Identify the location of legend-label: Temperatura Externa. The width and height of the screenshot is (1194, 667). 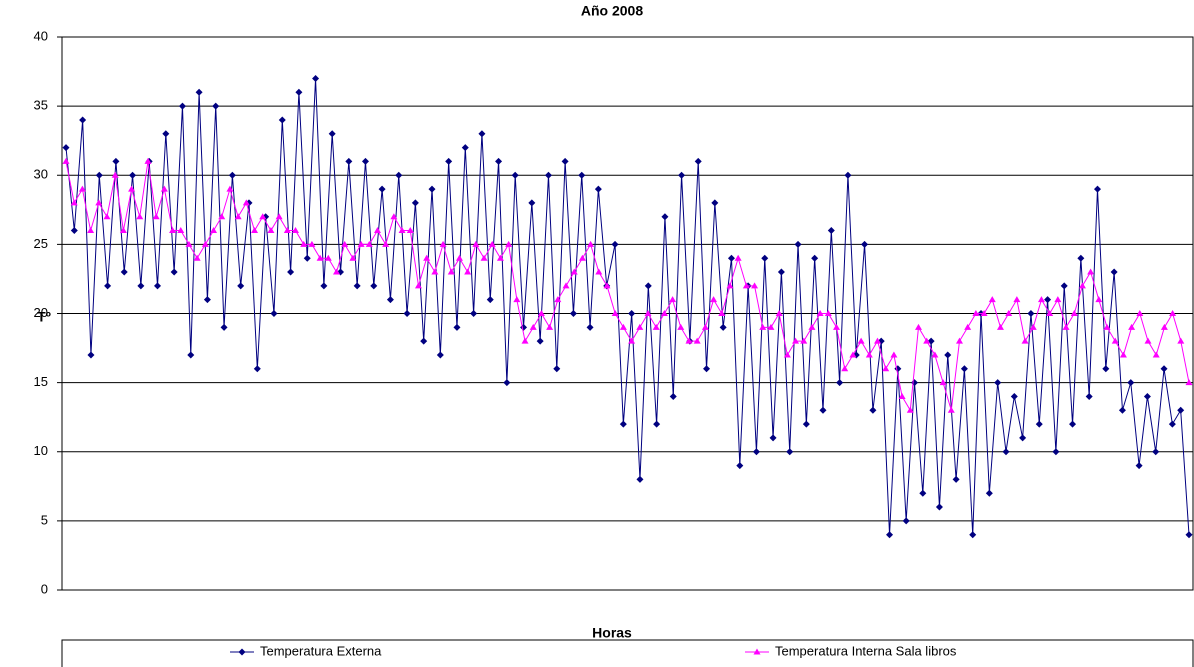
(321, 650).